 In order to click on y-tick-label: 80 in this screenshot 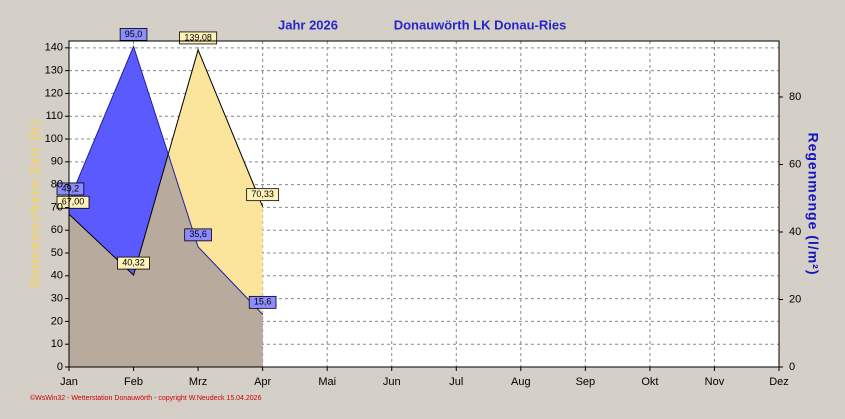, I will do `click(57, 185)`.